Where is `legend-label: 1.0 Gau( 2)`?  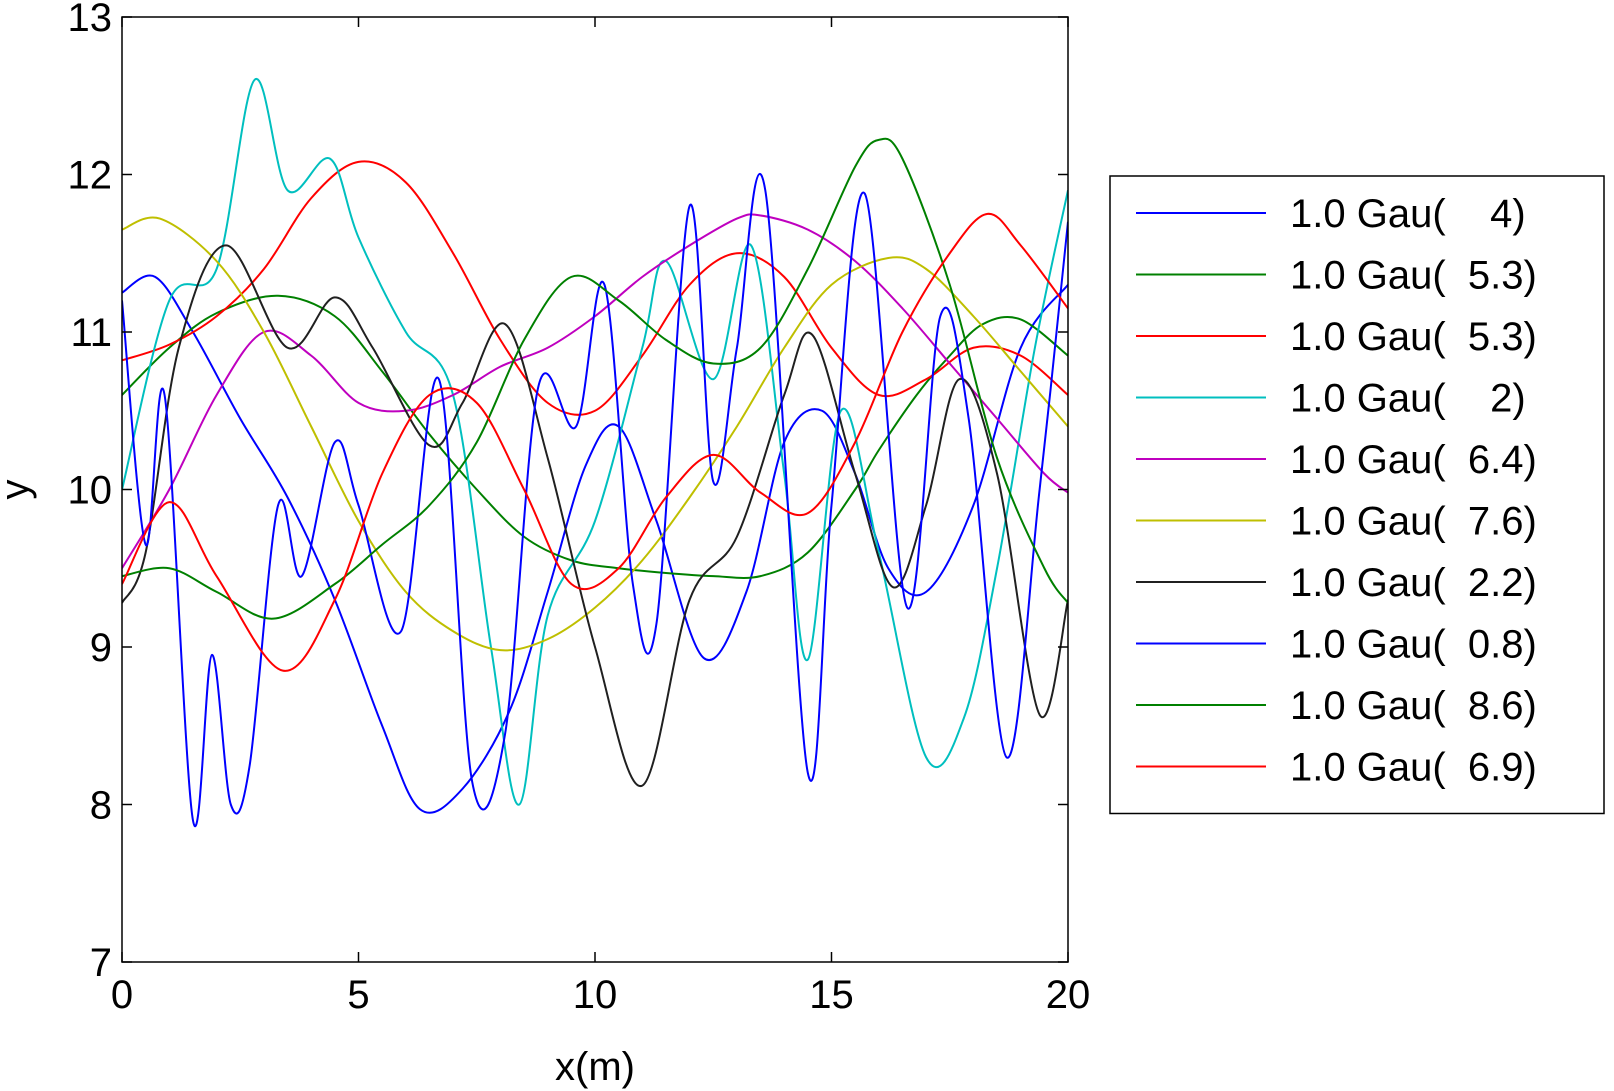 legend-label: 1.0 Gau( 2) is located at coordinates (1408, 399).